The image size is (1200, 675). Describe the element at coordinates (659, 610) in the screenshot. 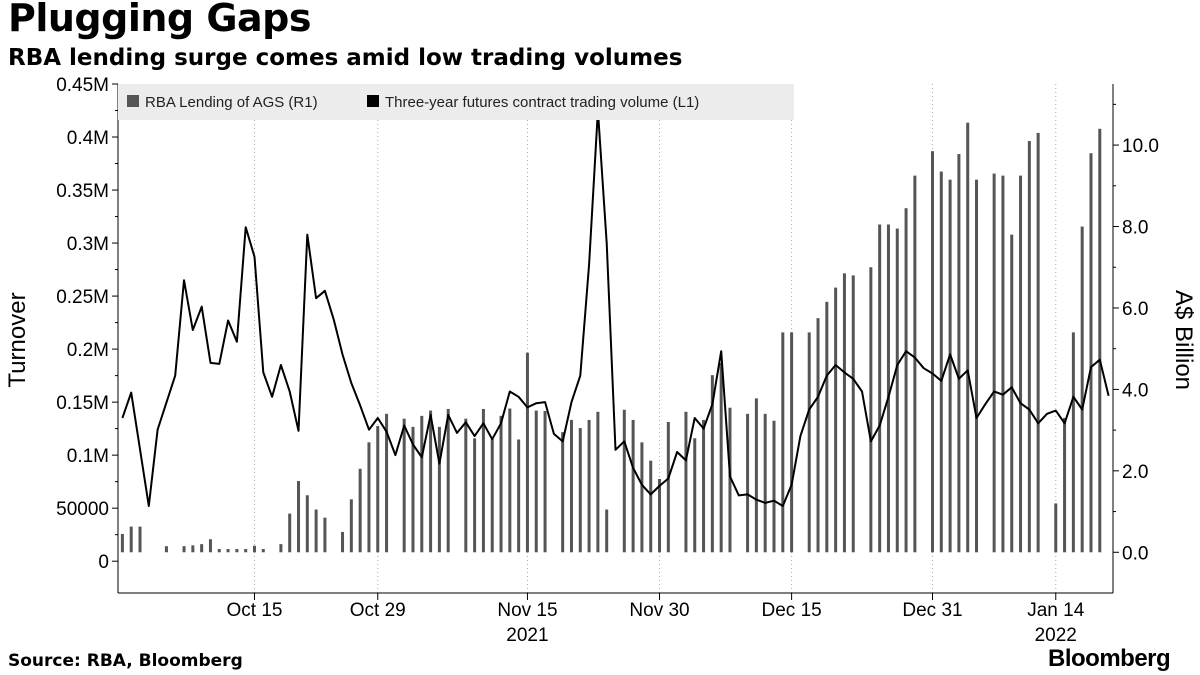

I see `x-tick-label: Nov 30` at that location.